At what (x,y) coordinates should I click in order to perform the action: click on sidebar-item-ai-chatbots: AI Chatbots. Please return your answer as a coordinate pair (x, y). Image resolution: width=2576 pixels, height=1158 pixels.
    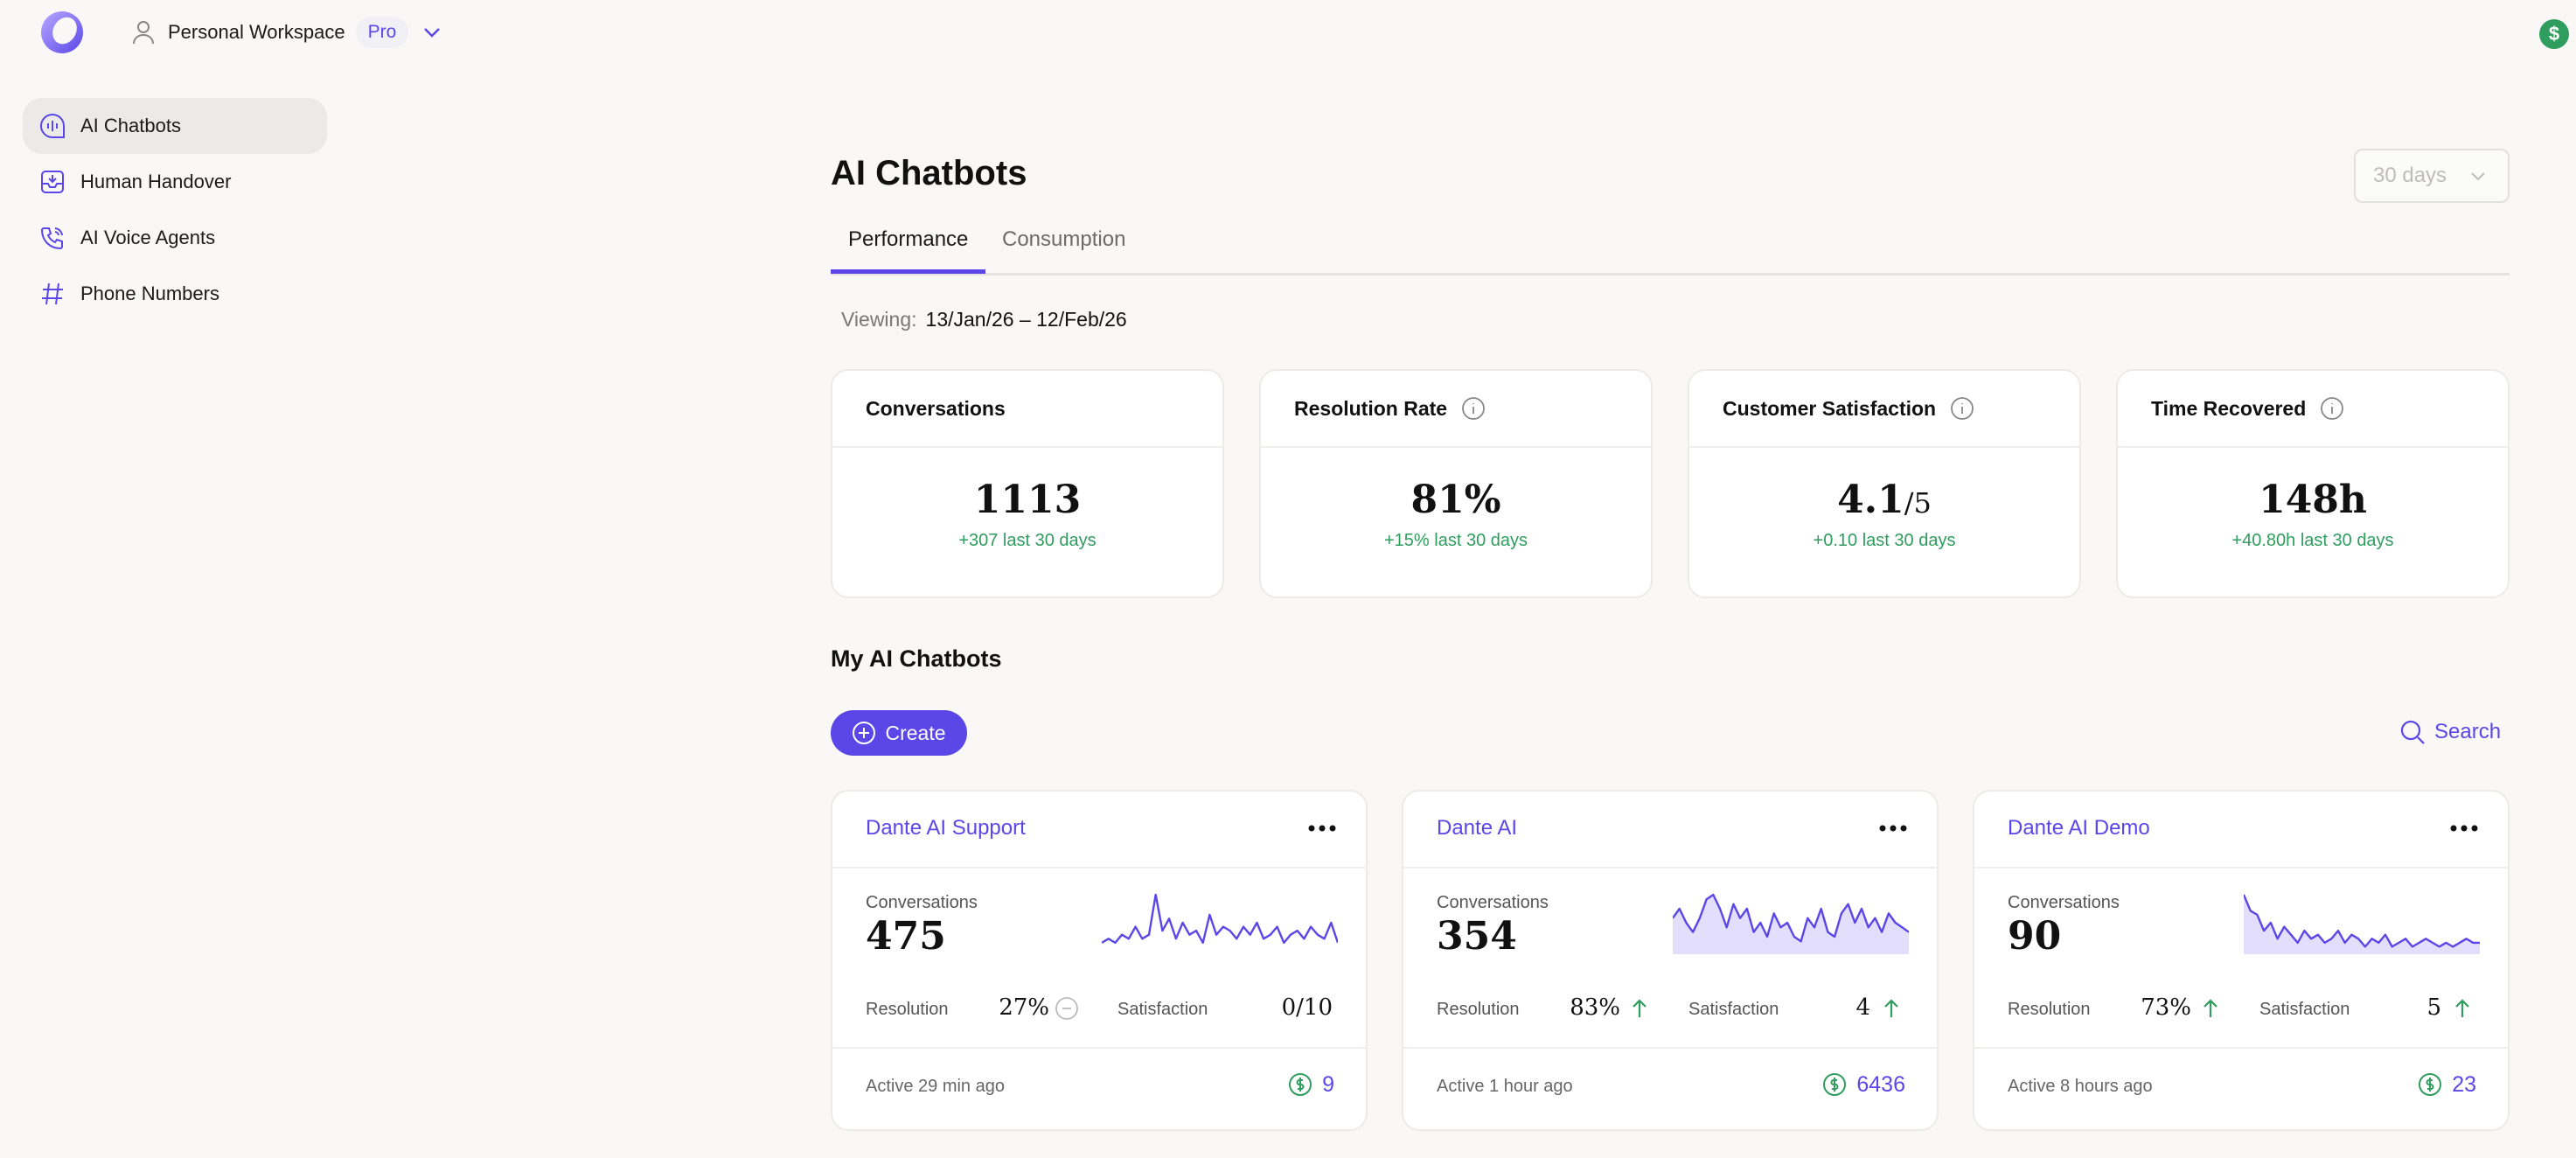
    Looking at the image, I should click on (175, 126).